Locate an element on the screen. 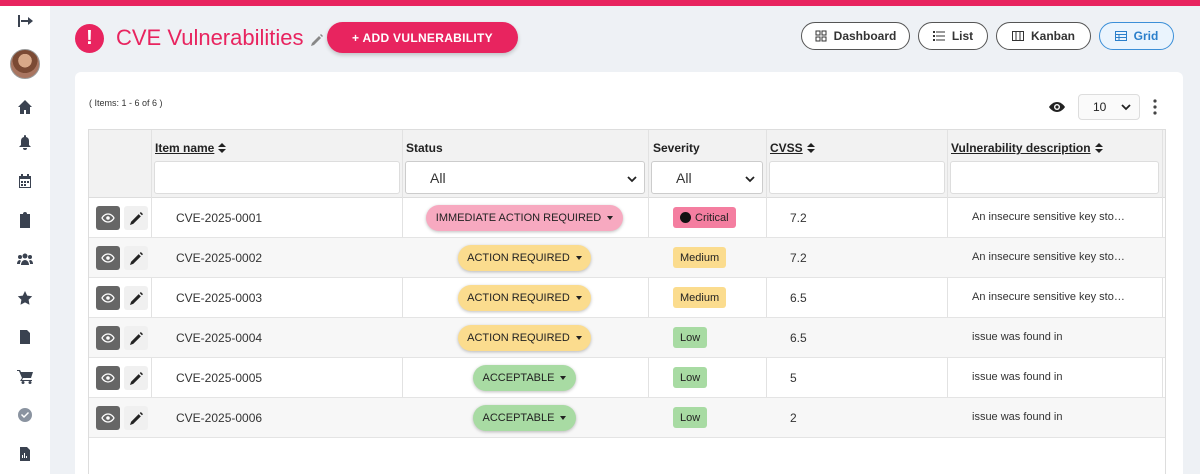  item-name: CVE-2025-0006 is located at coordinates (219, 418).